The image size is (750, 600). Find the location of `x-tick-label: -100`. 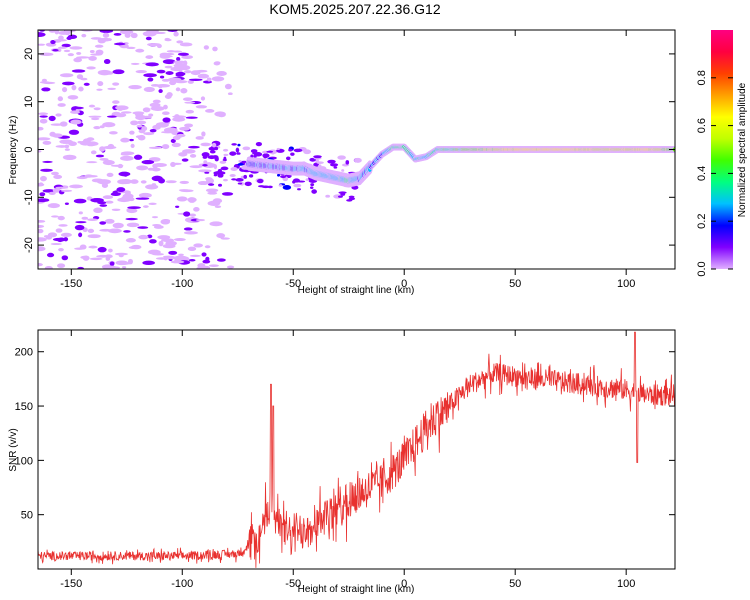

x-tick-label: -100 is located at coordinates (182, 584).